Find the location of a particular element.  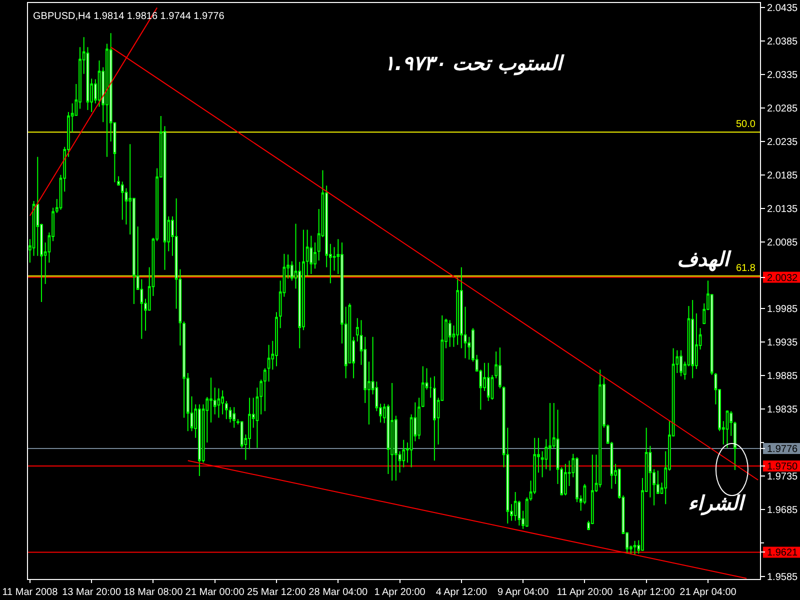

y-tick-label: 2.0335 is located at coordinates (782, 76).